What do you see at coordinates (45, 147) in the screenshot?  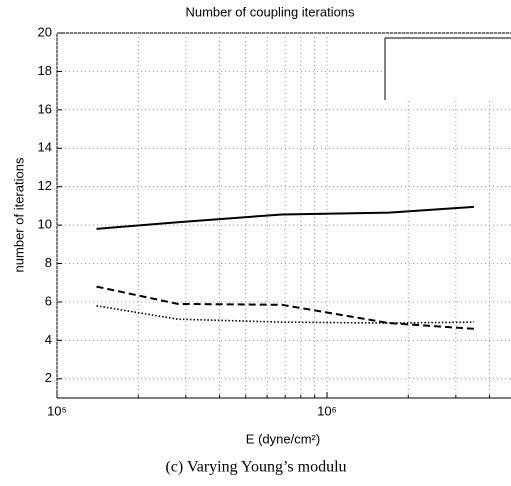 I see `y-tick-label: 14` at bounding box center [45, 147].